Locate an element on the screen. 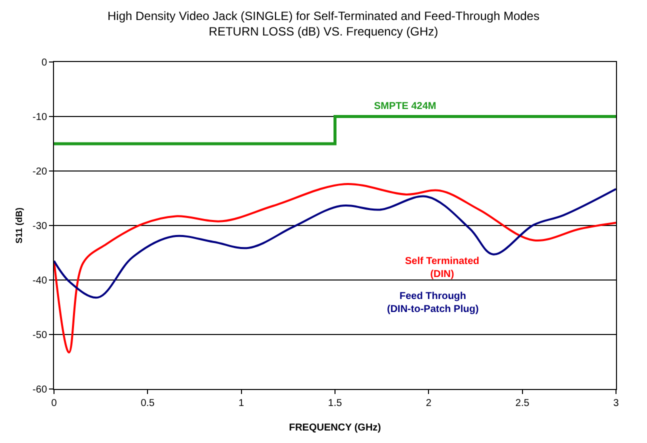 Image resolution: width=647 pixels, height=443 pixels. chart-title: High Density Video Jack (SINGLE) for Self-Terminated and Feed-Through Modes is located at coordinates (324, 15).